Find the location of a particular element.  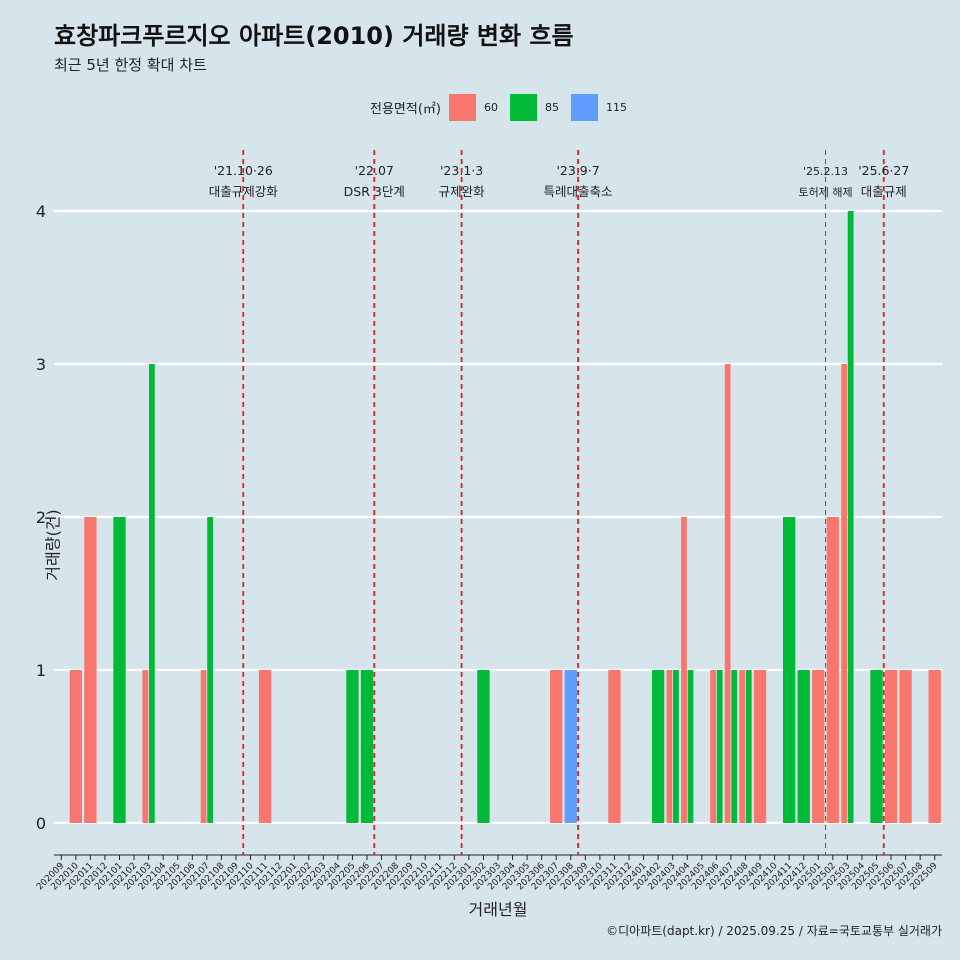

legend: 전용면적(㎡) 60 85 115 is located at coordinates (504, 107).